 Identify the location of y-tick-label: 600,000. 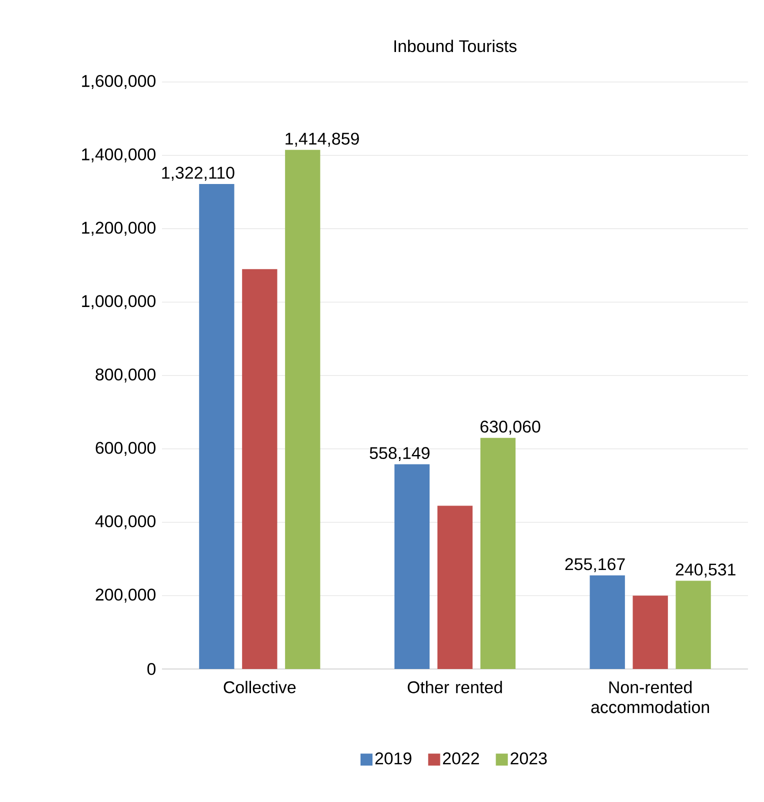
(126, 449).